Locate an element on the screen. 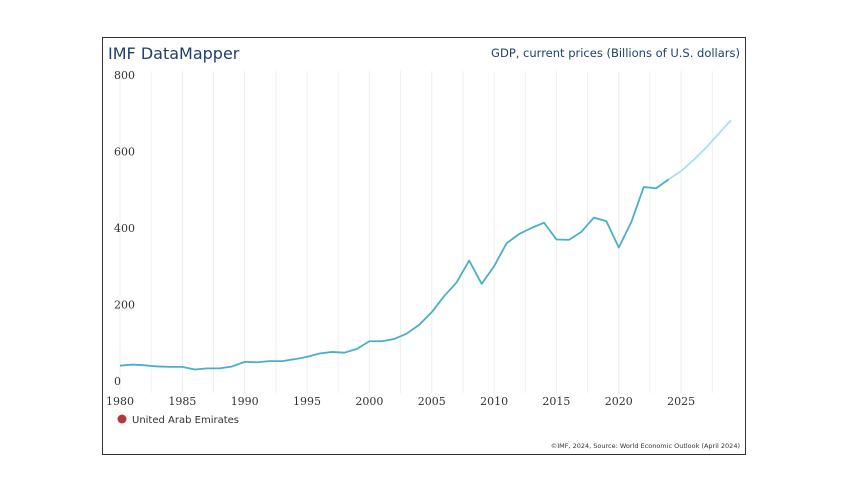  x-tick-label: 1990 is located at coordinates (245, 401).